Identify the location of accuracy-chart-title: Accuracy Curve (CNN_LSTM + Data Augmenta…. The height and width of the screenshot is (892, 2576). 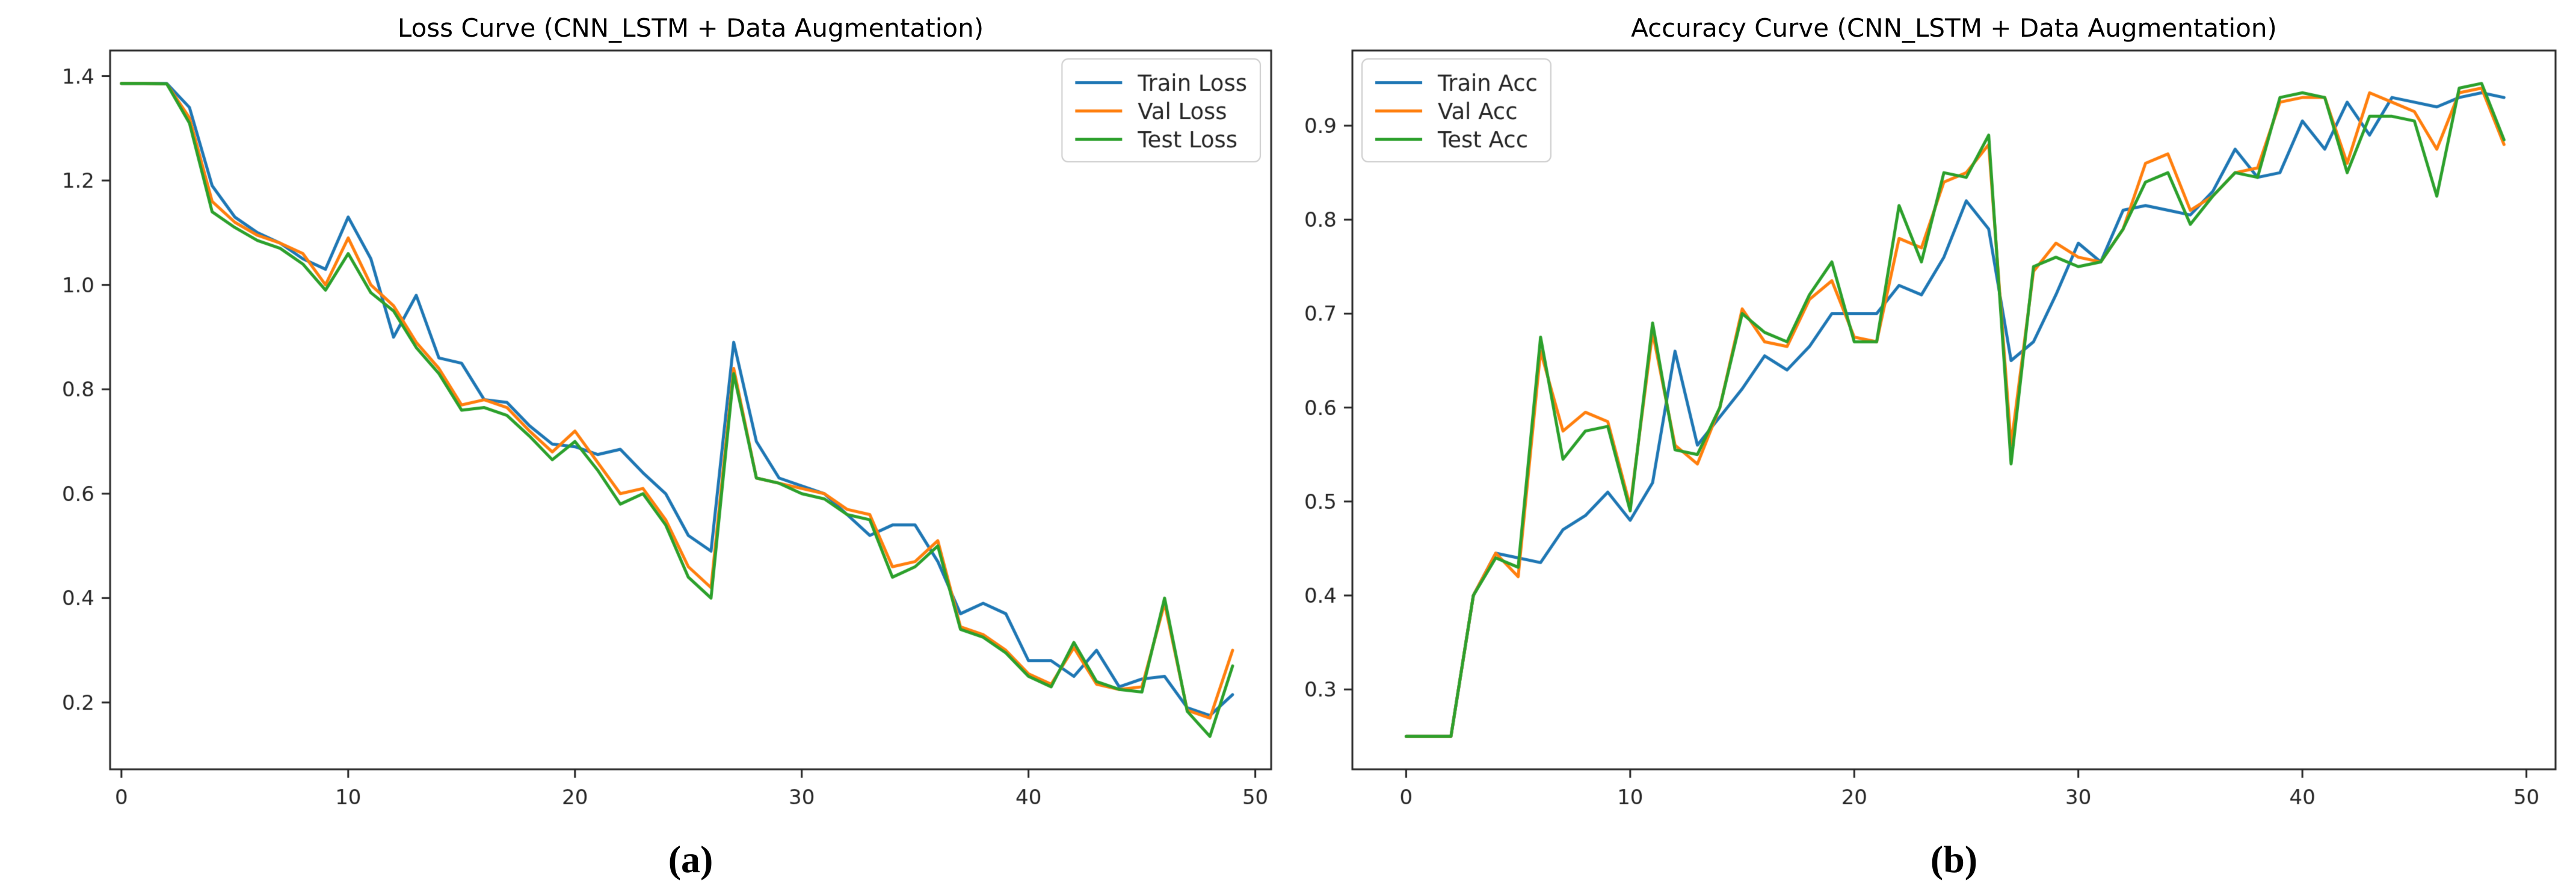
(1954, 28).